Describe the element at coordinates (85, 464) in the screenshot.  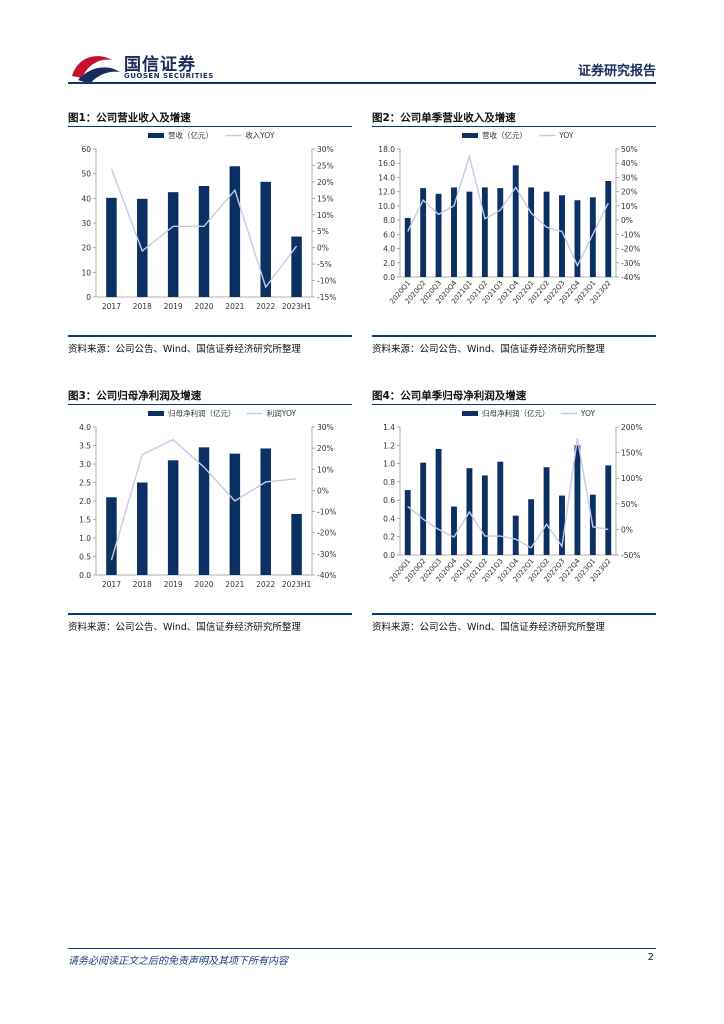
I see `y-tick-label-left: 3.0` at that location.